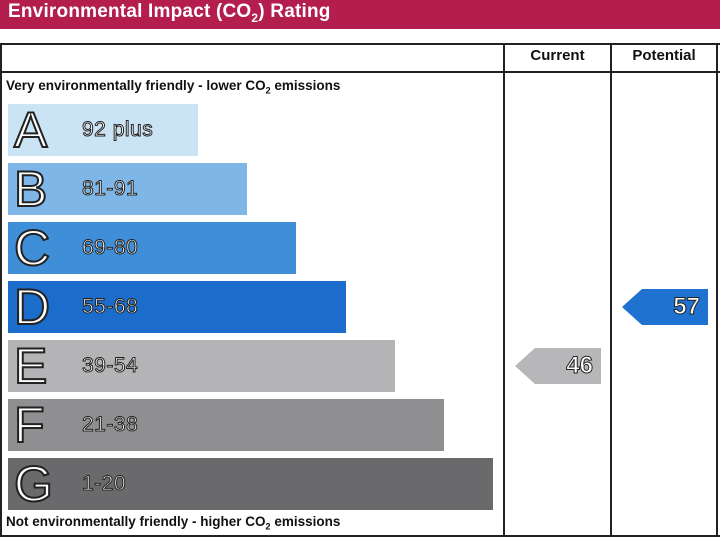 This screenshot has width=720, height=540. Describe the element at coordinates (226, 425) in the screenshot. I see `band-f: F 21-38` at that location.